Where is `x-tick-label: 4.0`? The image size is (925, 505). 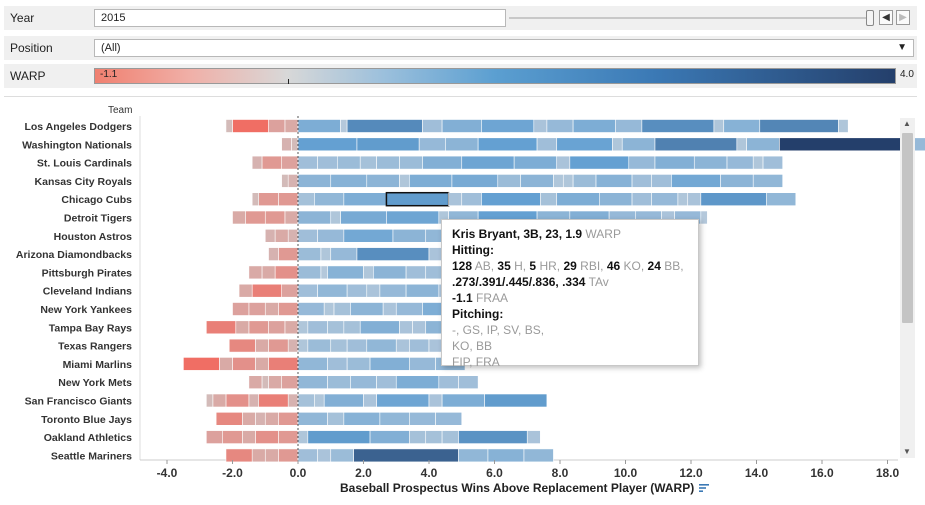 x-tick-label: 4.0 is located at coordinates (429, 473).